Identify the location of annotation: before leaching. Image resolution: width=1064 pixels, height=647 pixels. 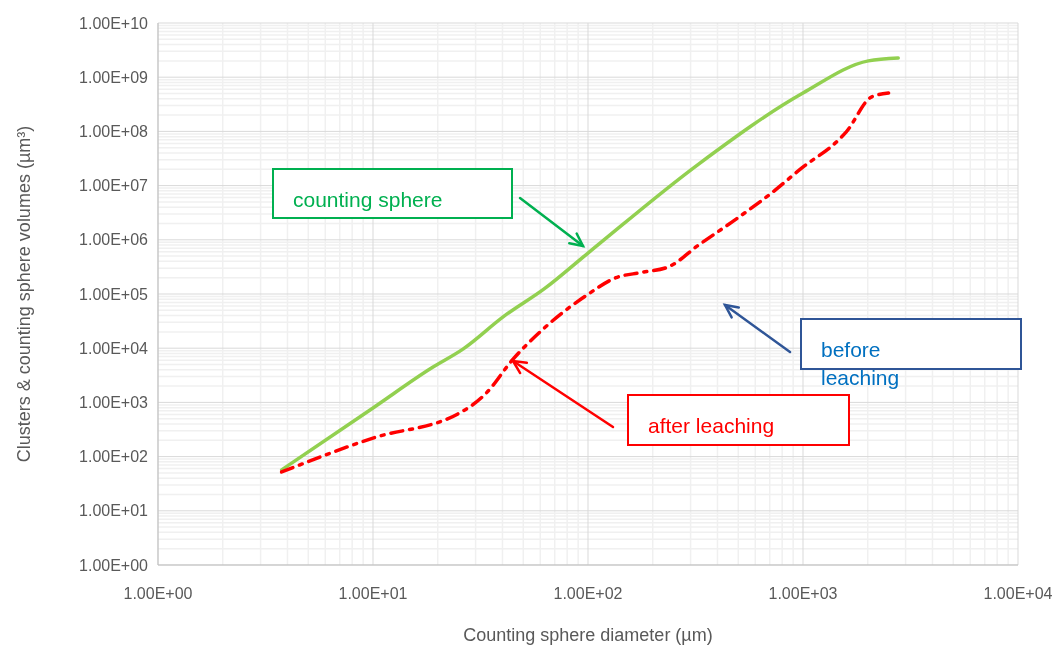
(860, 363).